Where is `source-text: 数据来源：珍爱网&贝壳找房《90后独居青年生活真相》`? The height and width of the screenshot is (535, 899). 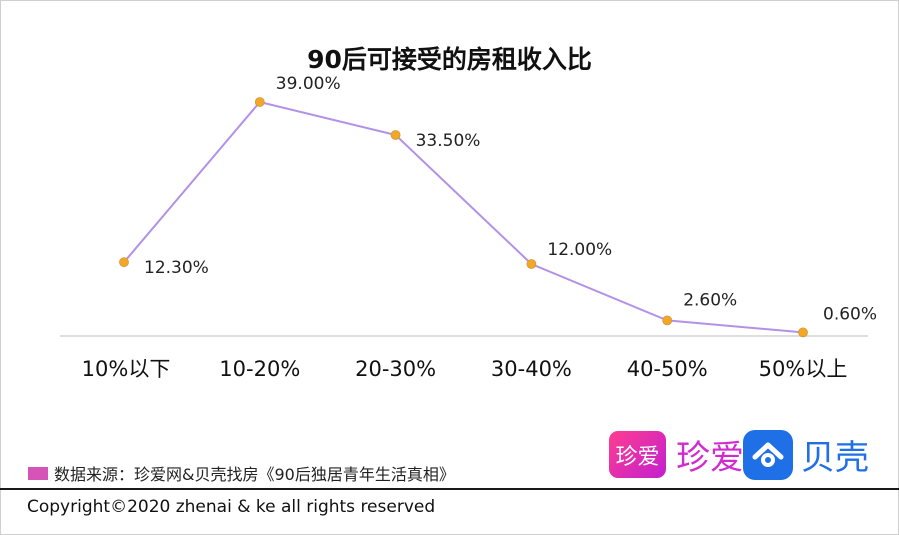 source-text: 数据来源：珍爱网&贝壳找房《90后独居青年生活真相》 is located at coordinates (254, 474).